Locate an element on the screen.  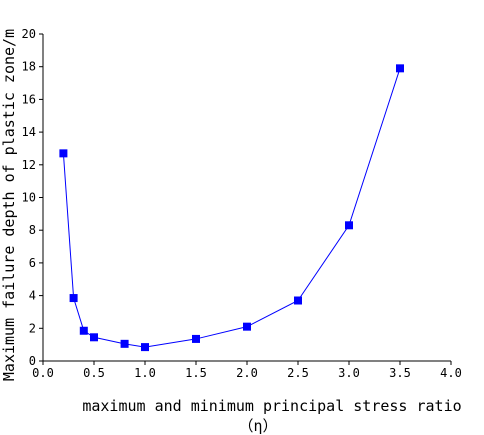
y-tick-label: 16 is located at coordinates (29, 99).